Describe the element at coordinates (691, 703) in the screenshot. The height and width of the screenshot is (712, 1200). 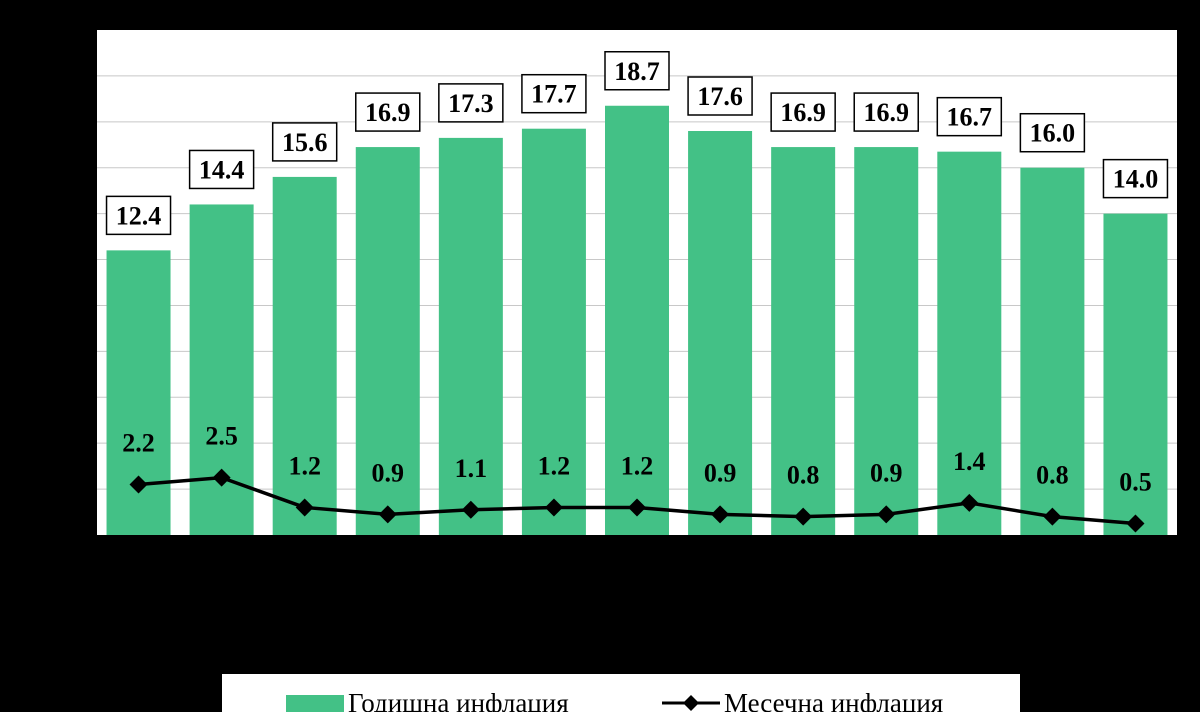
I see `legend-line-swatch` at that location.